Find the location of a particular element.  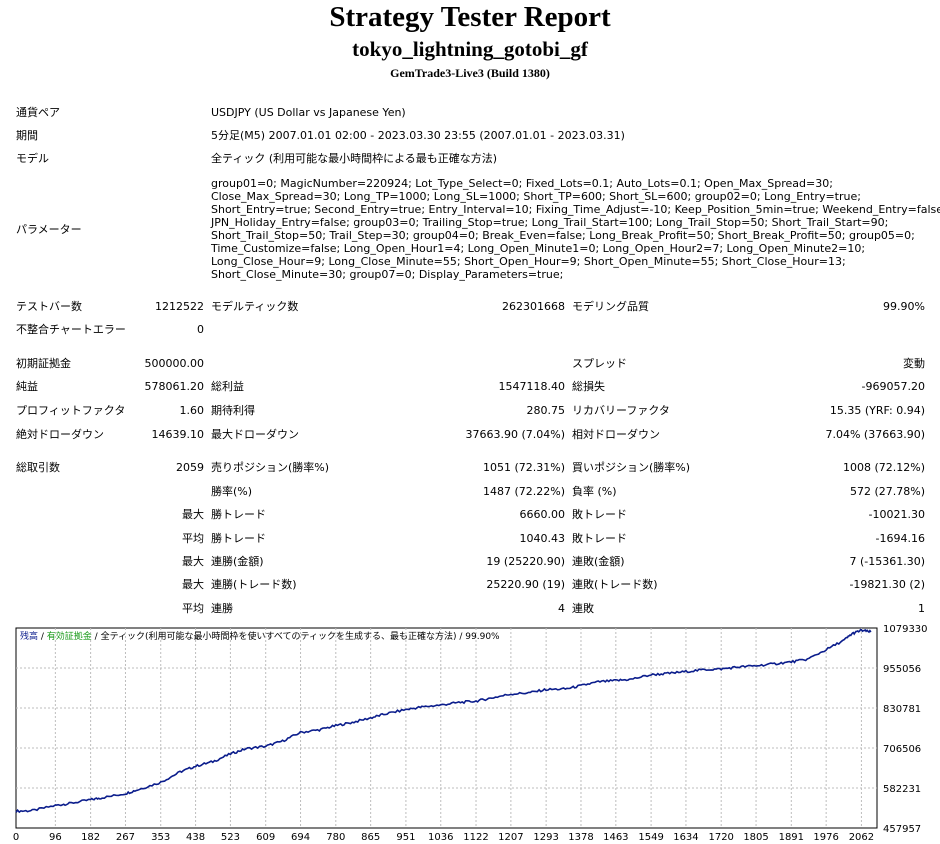

x-tick-label: 1805 is located at coordinates (755, 837).